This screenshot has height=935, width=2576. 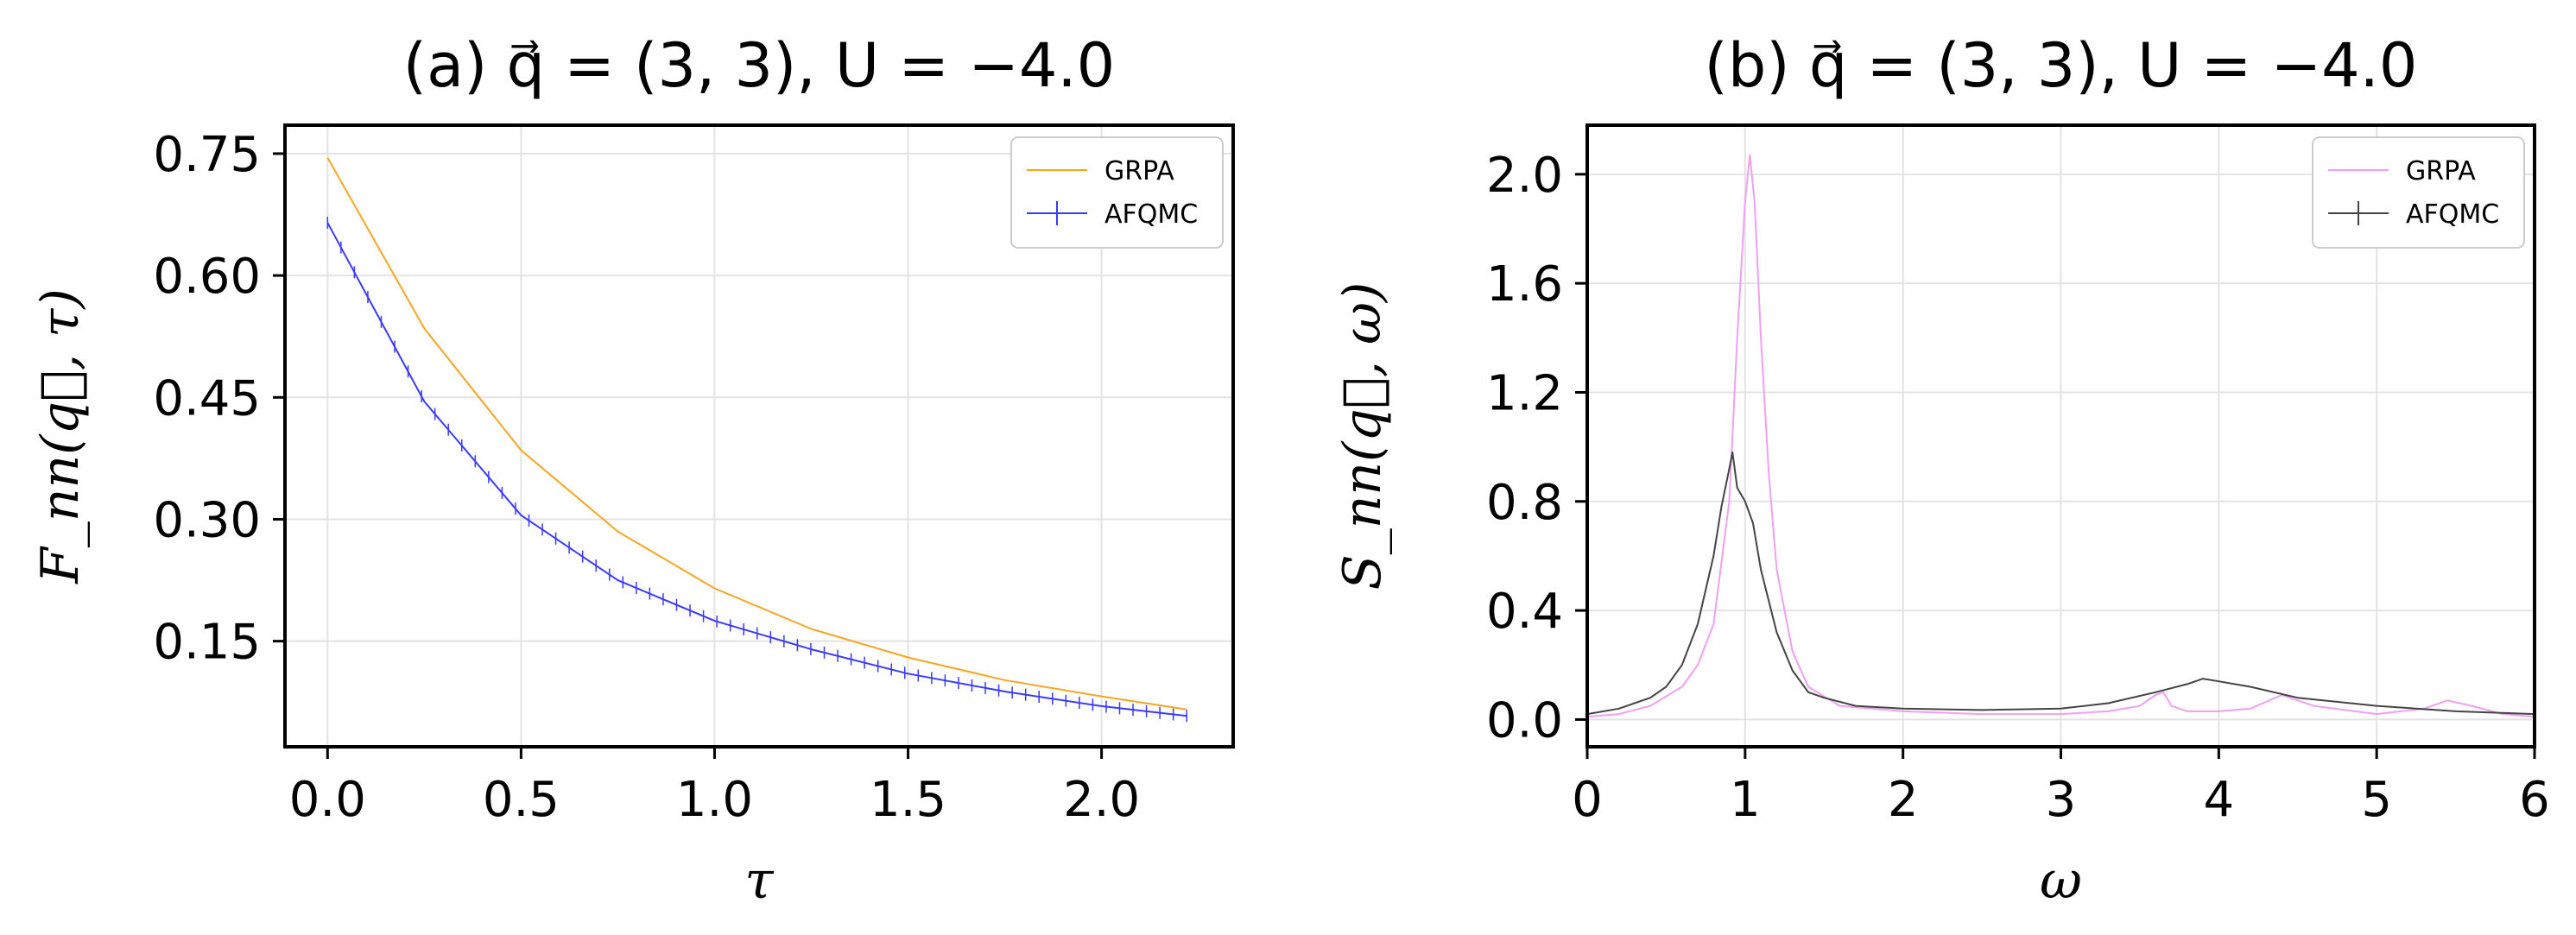 I want to click on x-axis-label: ω, so click(x=2061, y=880).